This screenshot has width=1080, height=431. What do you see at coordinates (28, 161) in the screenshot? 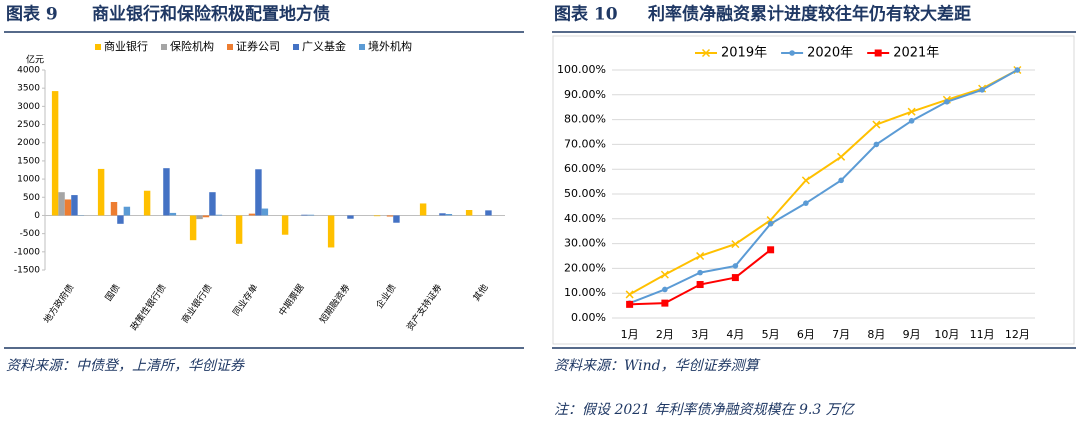
I see `y-tick-label: 1500` at bounding box center [28, 161].